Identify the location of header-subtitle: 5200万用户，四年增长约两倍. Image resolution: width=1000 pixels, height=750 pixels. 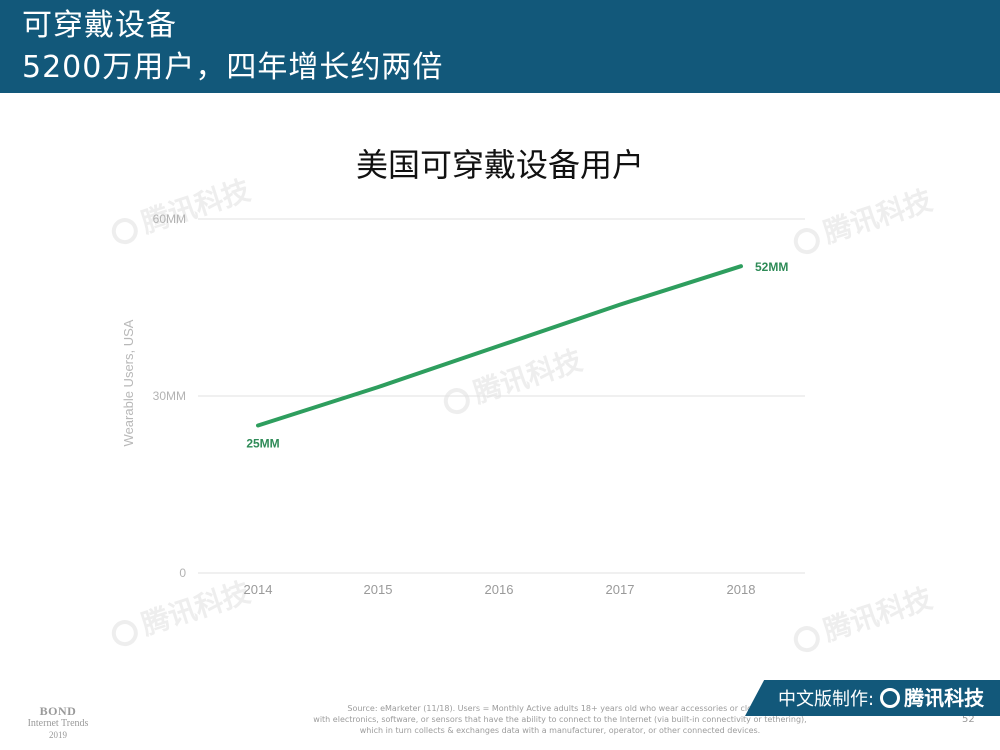
(233, 67).